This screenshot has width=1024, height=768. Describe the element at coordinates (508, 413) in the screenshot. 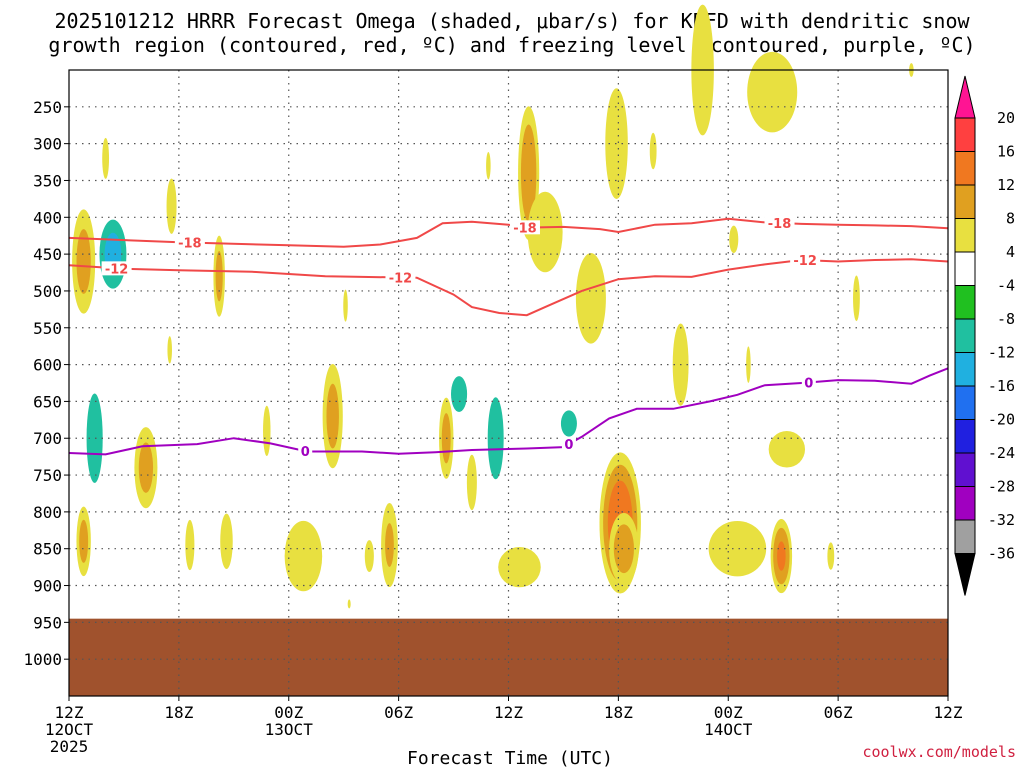

I see `contour-line: 0 0 0` at that location.